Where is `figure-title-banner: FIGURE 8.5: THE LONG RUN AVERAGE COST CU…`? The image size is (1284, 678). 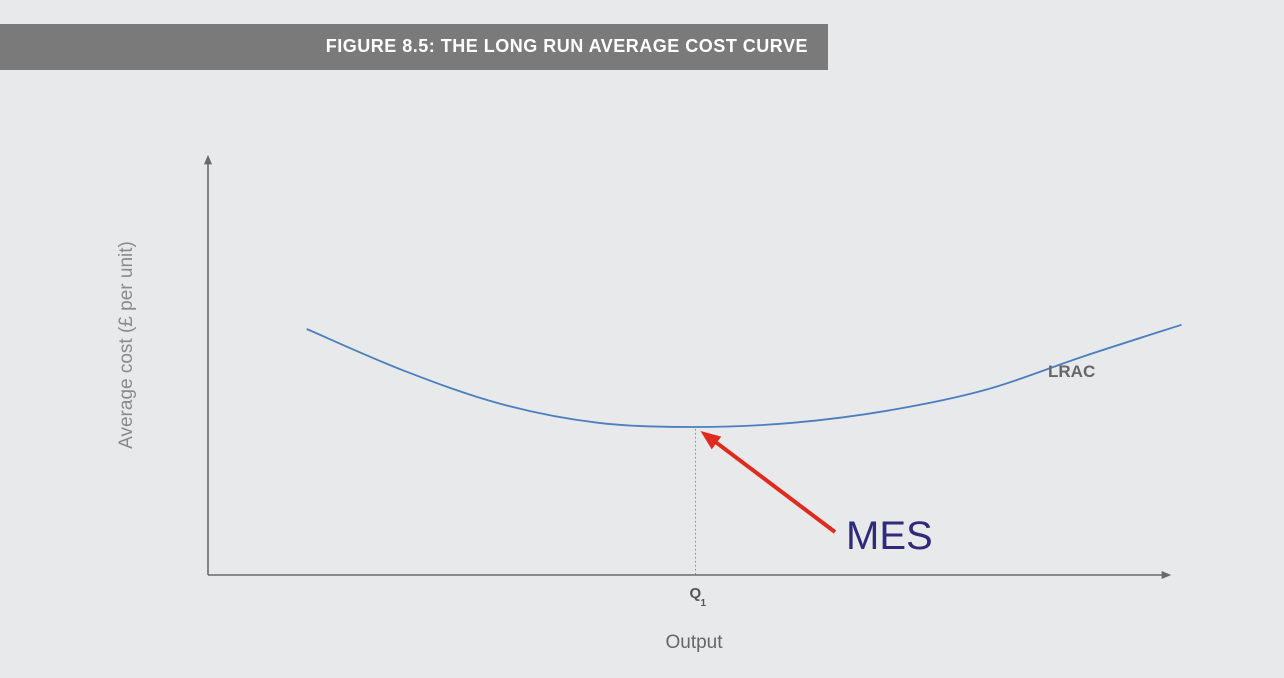
figure-title-banner: FIGURE 8.5: THE LONG RUN AVERAGE COST CU… is located at coordinates (414, 47).